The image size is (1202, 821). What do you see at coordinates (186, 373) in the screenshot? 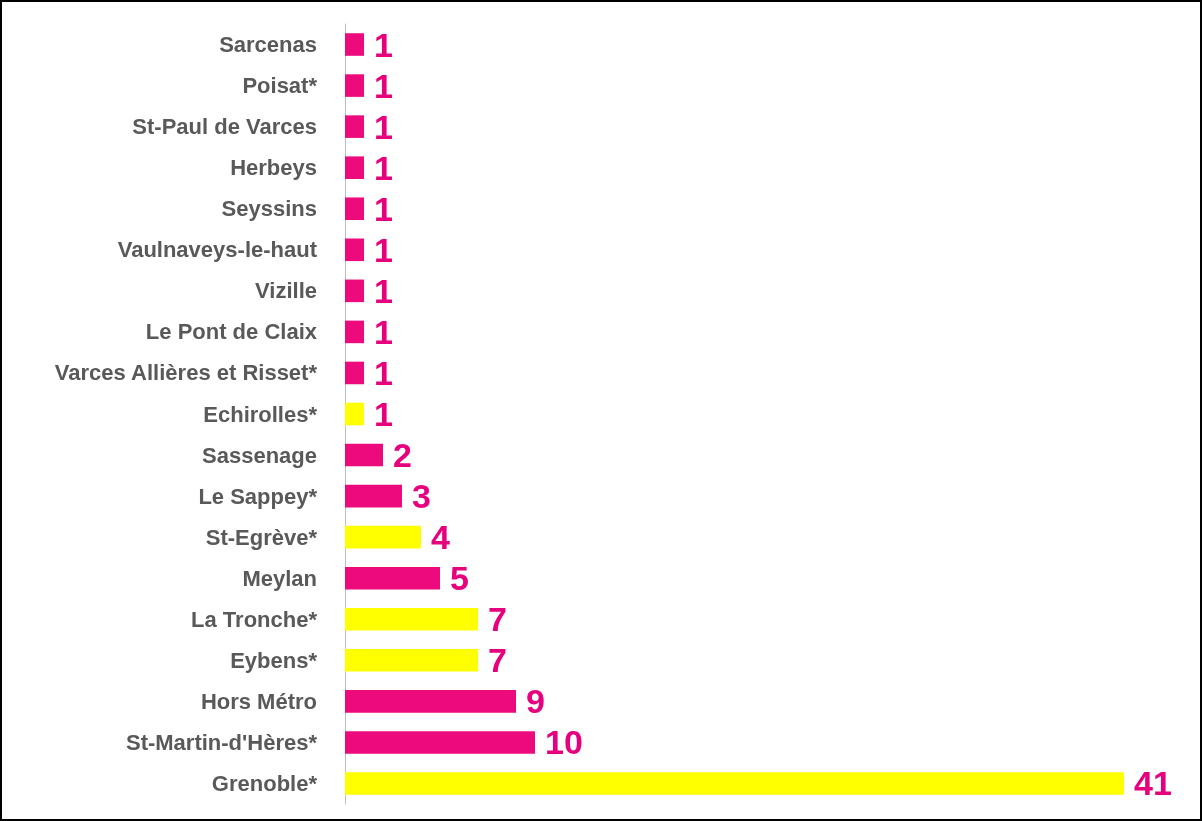
I see `y-tick-label: Varces Allières et Risset*` at bounding box center [186, 373].